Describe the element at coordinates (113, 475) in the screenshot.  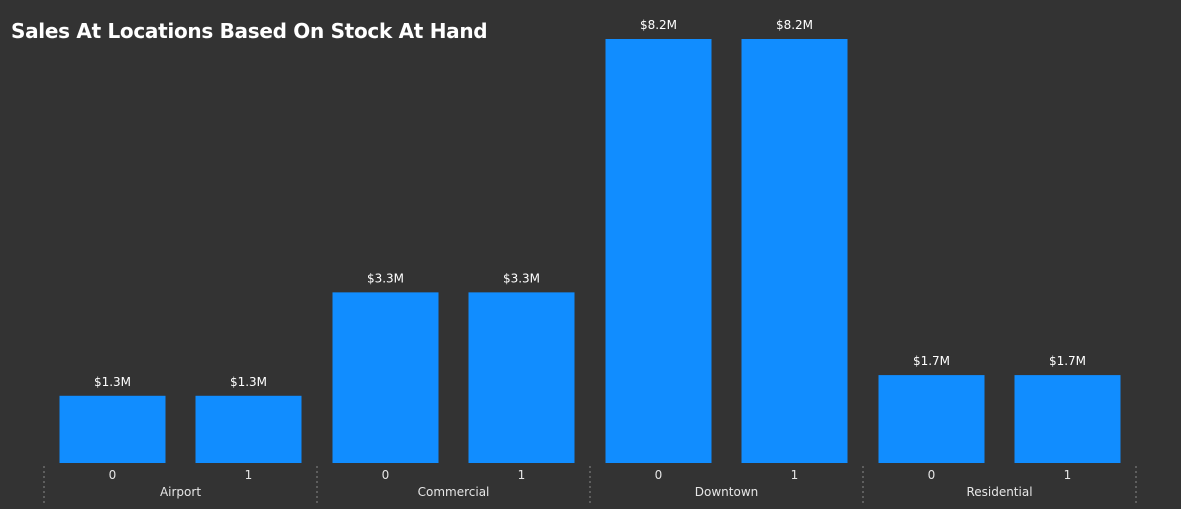
I see `x-tick-label-airport-0: 0` at that location.